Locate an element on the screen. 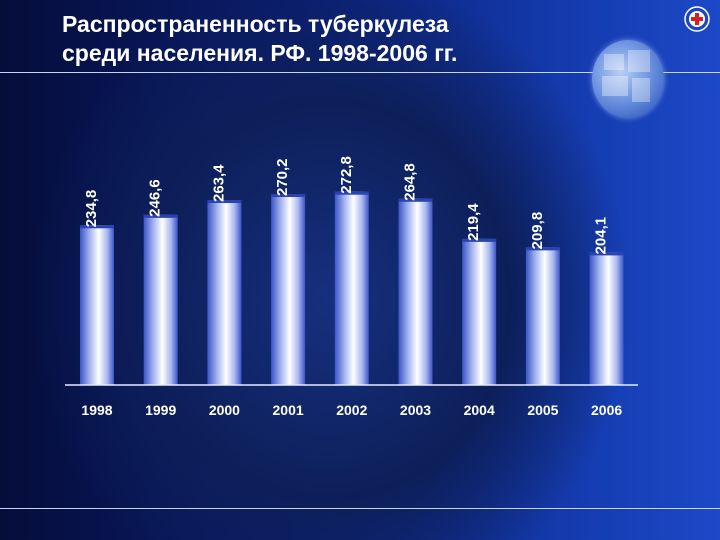  bar-2006 is located at coordinates (606, 318).